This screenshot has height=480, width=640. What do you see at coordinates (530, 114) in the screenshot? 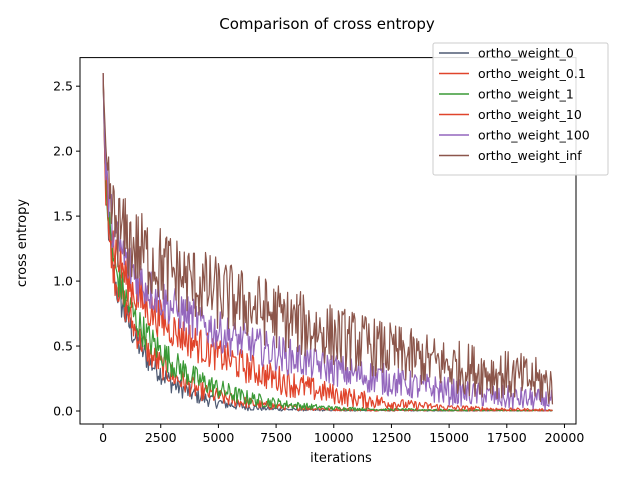
I see `legend-label: ortho_weight_10` at bounding box center [530, 114].